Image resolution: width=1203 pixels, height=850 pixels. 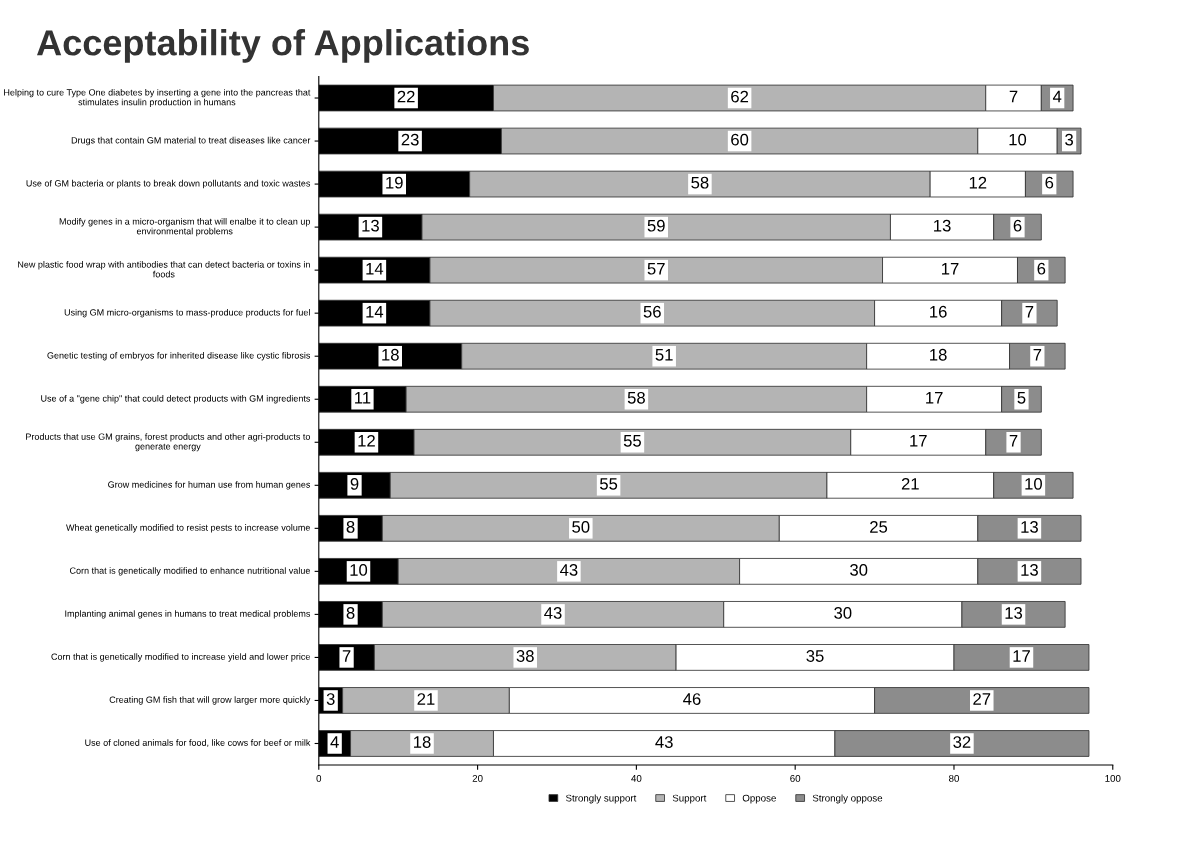 What do you see at coordinates (168, 442) in the screenshot?
I see `y-tick-label: Products that use GM grains, forest products and other agri-products to generate energy` at bounding box center [168, 442].